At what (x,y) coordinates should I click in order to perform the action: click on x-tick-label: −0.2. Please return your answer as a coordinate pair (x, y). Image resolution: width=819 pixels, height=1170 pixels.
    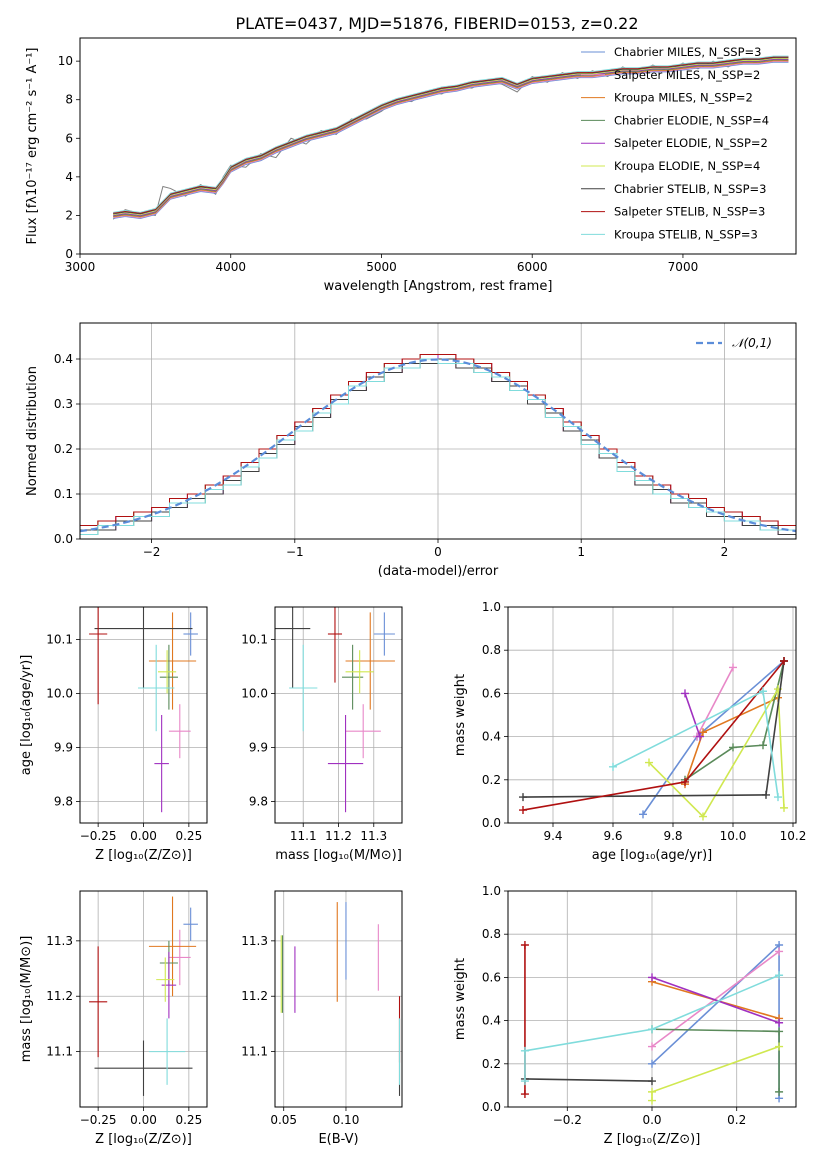
    Looking at the image, I should click on (567, 1120).